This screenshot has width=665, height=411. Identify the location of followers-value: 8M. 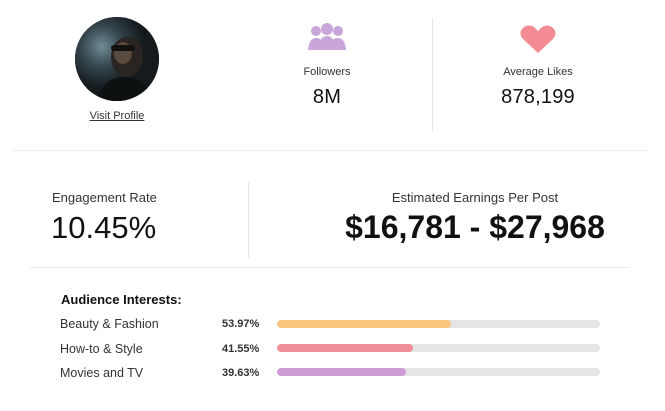
(327, 97).